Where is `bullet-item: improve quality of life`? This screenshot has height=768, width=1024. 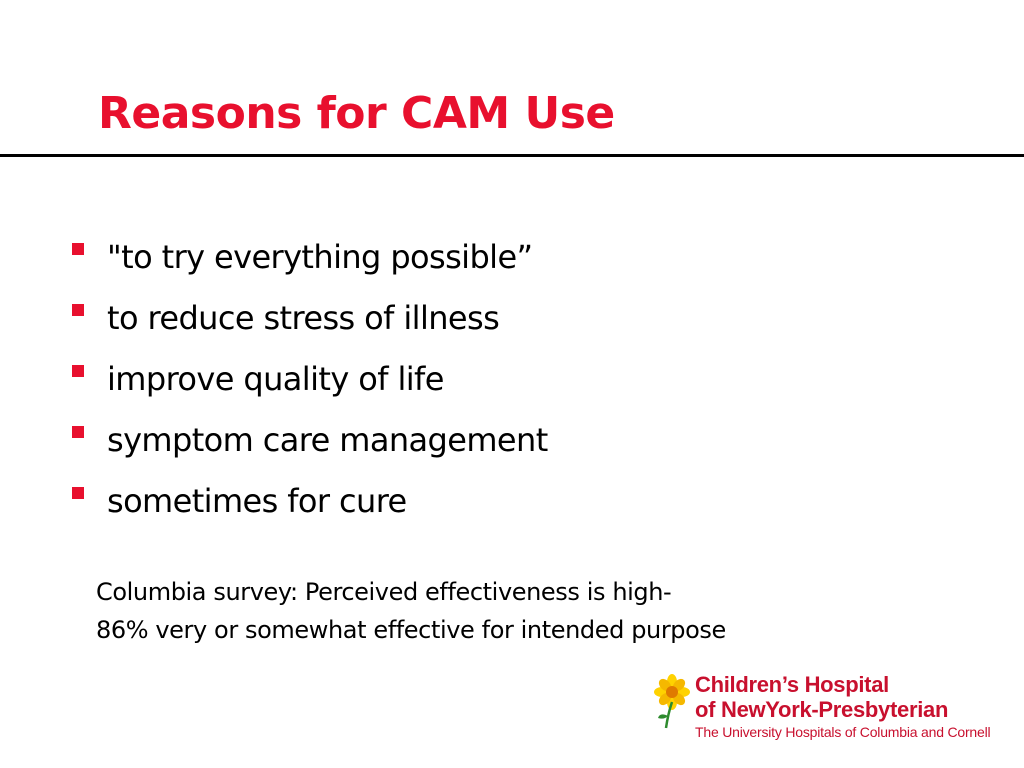 bullet-item: improve quality of life is located at coordinates (310, 378).